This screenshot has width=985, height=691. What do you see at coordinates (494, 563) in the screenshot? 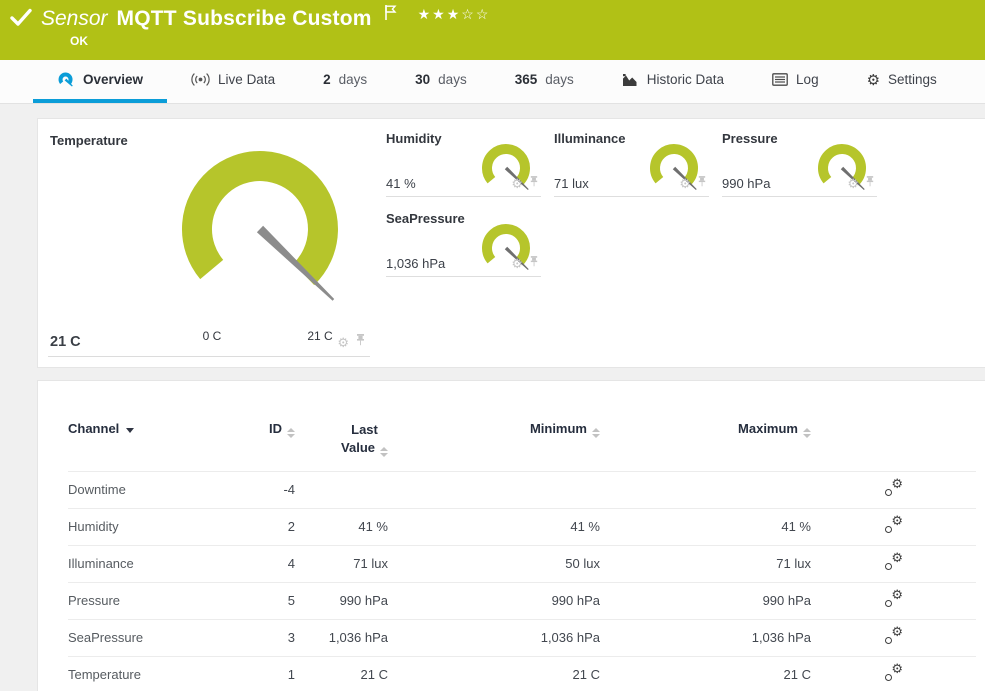
I see `cell-minimum: 50 lux` at bounding box center [494, 563].